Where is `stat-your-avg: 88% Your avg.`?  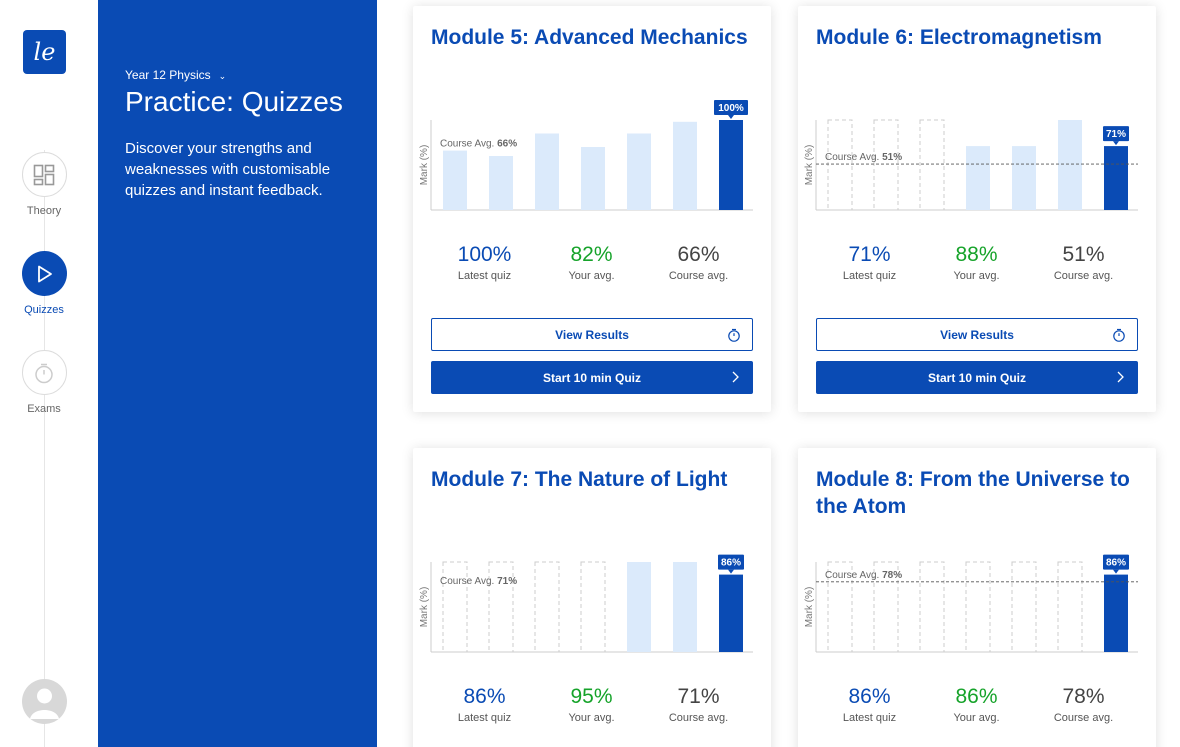 stat-your-avg: 88% Your avg. is located at coordinates (976, 262).